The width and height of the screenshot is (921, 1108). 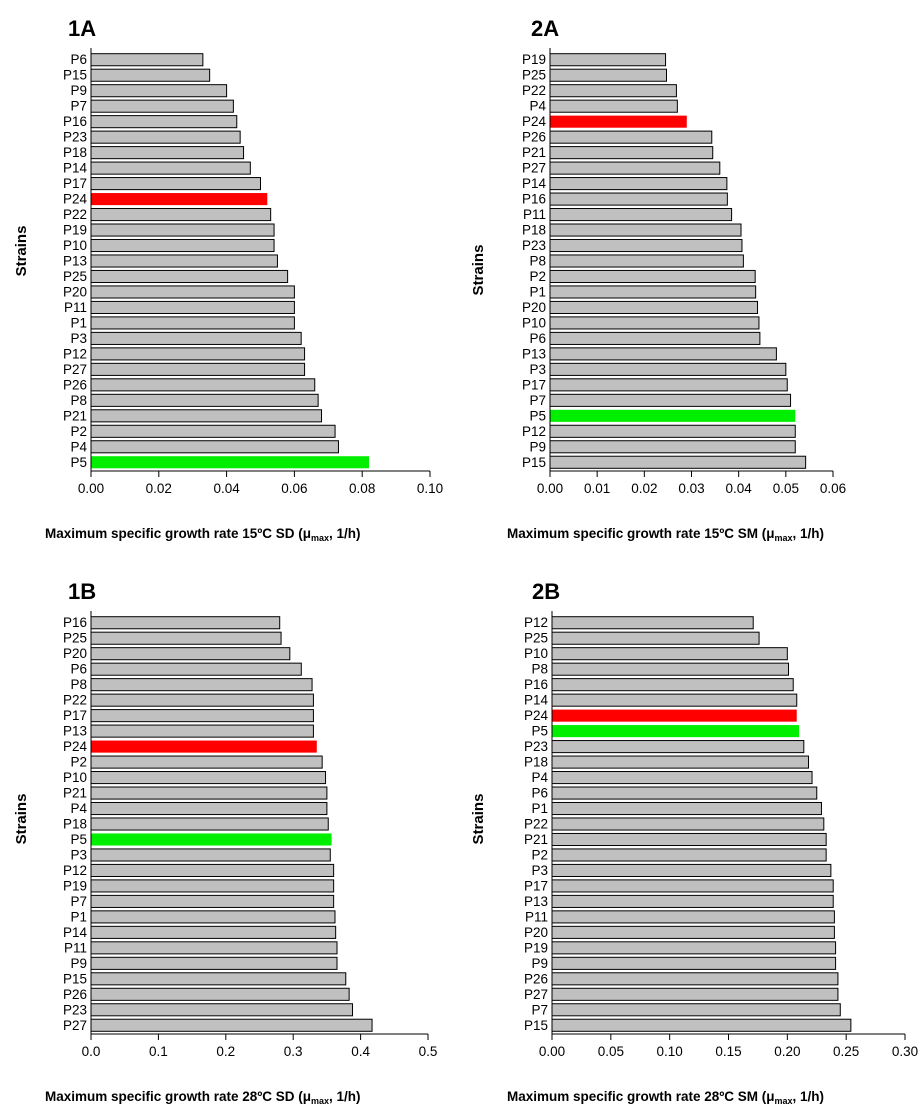 What do you see at coordinates (75, 638) in the screenshot?
I see `category-label-p25: P25` at bounding box center [75, 638].